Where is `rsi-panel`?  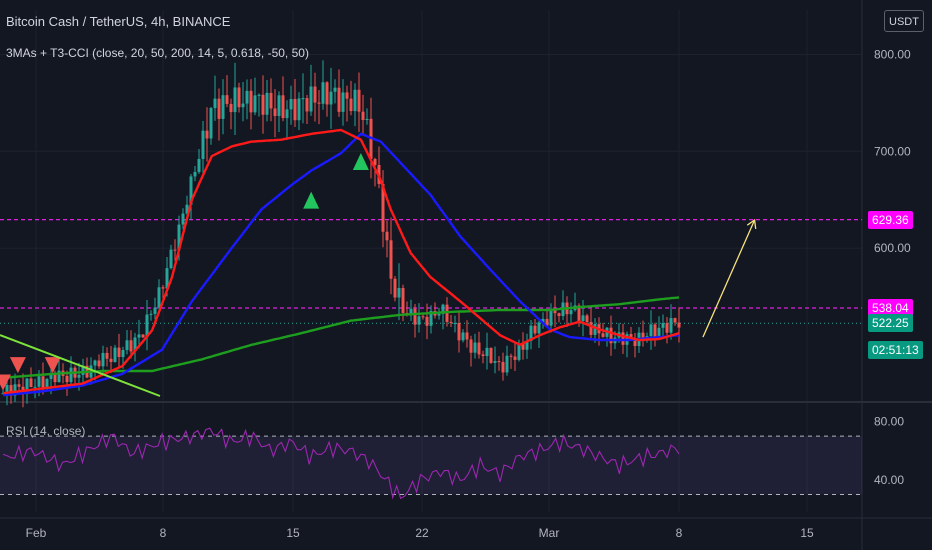 rsi-panel is located at coordinates (431, 463).